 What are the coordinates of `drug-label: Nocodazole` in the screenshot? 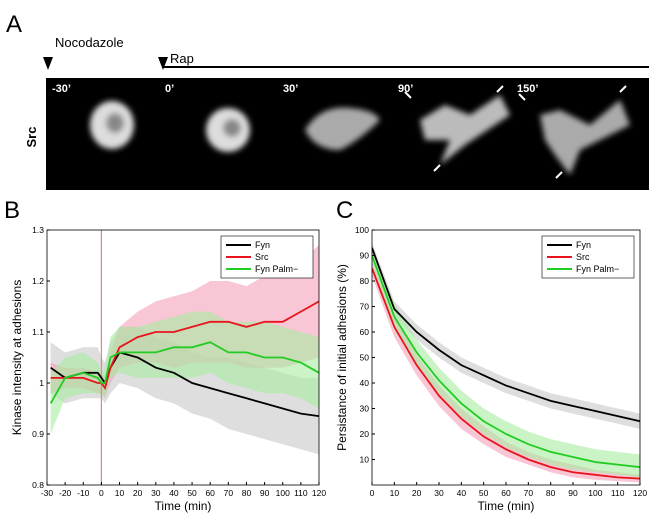 It's located at (89, 42).